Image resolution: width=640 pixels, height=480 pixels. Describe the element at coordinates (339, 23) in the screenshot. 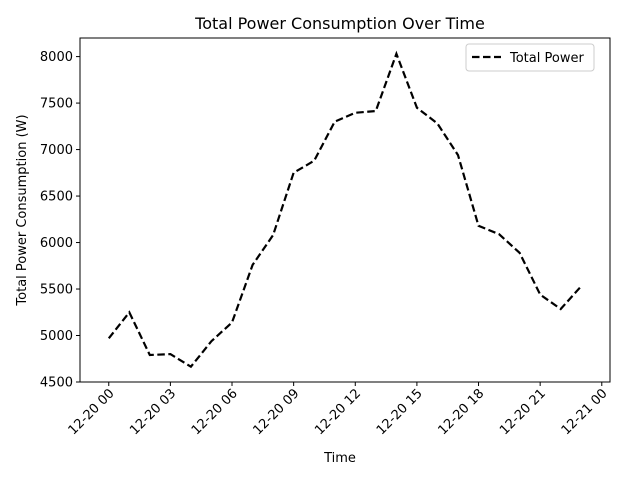

I see `chart-title: Total Power Consumption Over Time` at that location.